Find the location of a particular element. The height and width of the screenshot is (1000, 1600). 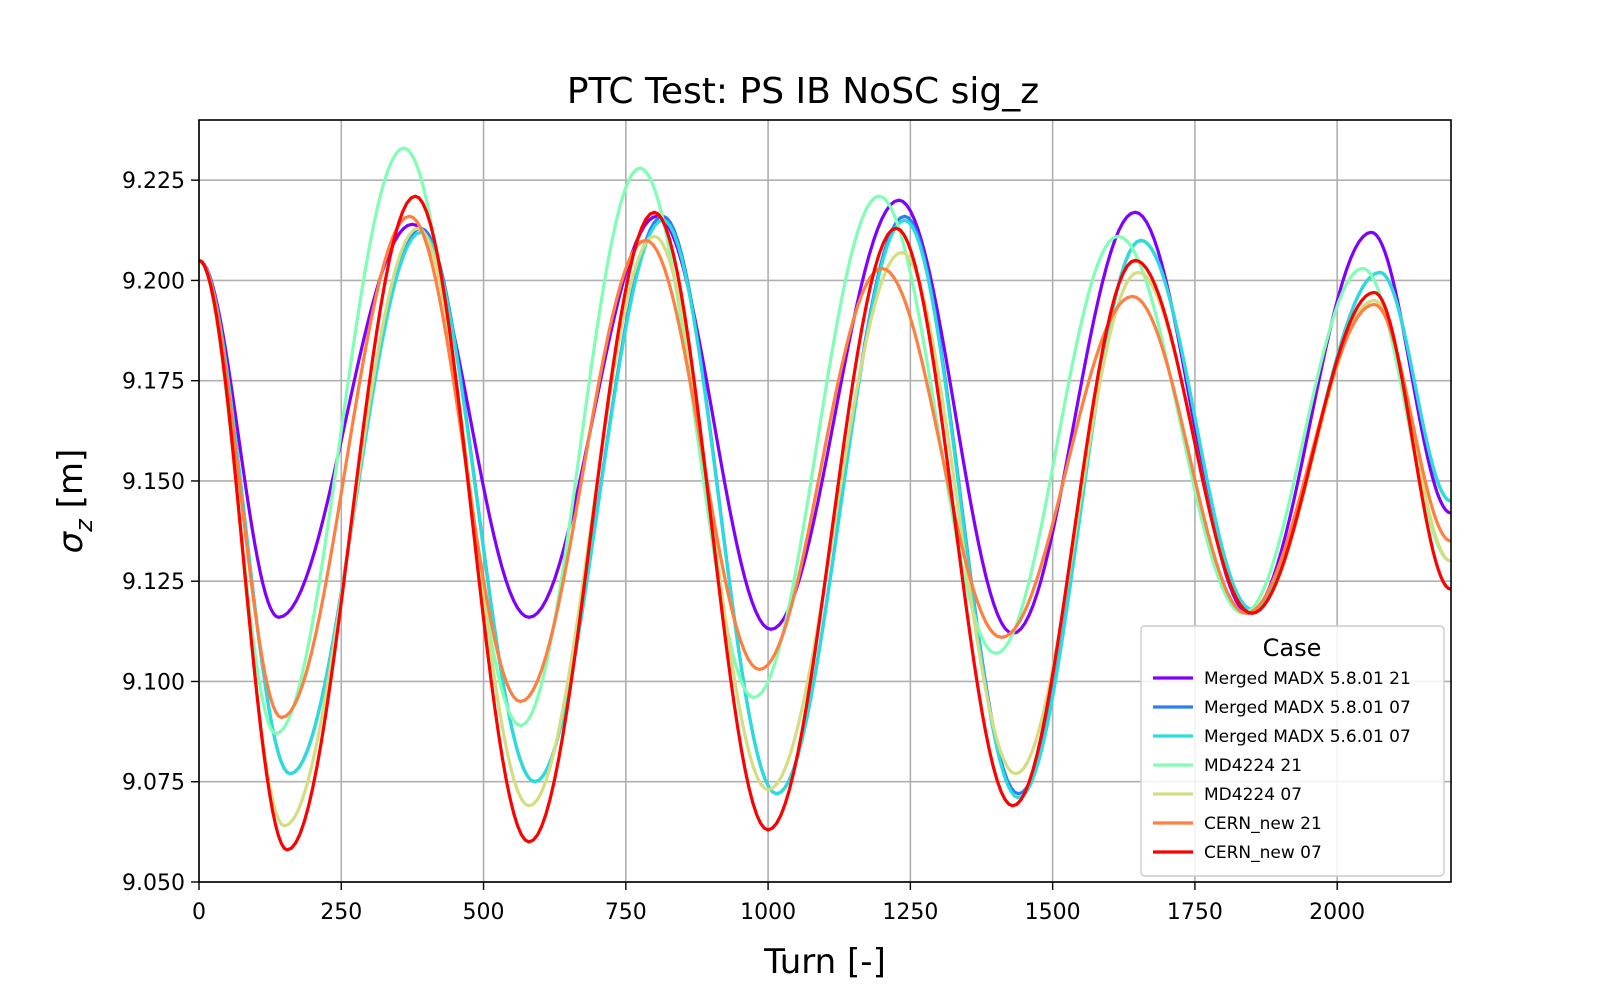

x-axis-ticks: 0 250 500 750 1000 1250 1500 1750 2000 is located at coordinates (778, 903).